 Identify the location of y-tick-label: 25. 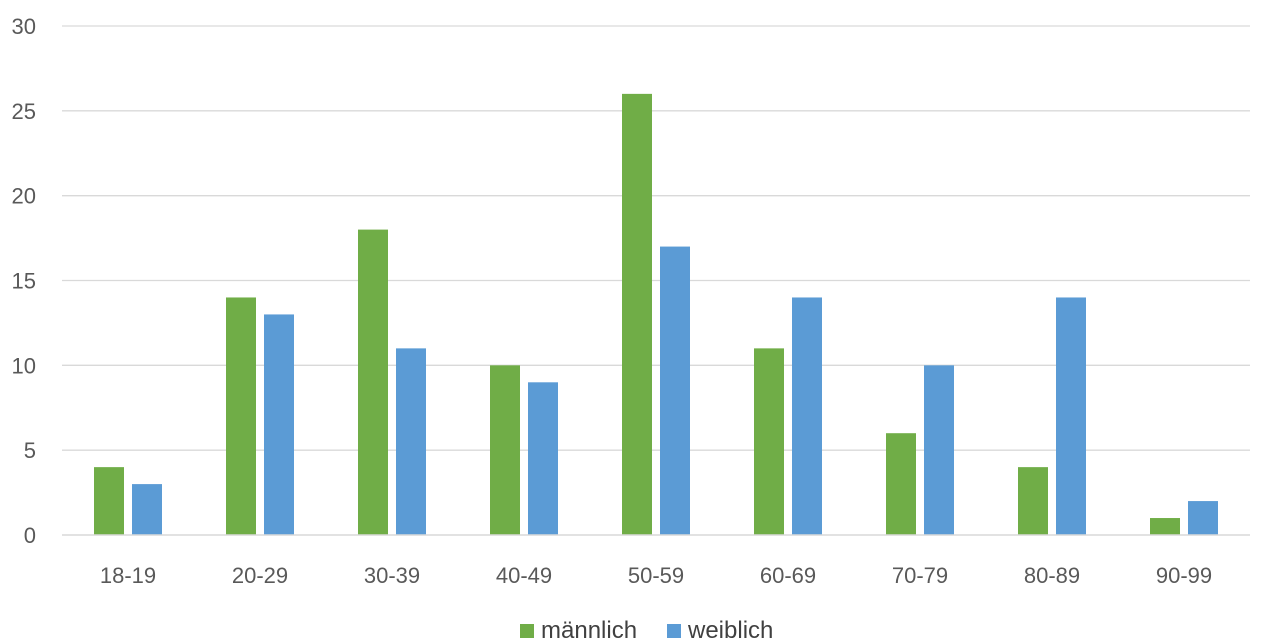
(24, 111).